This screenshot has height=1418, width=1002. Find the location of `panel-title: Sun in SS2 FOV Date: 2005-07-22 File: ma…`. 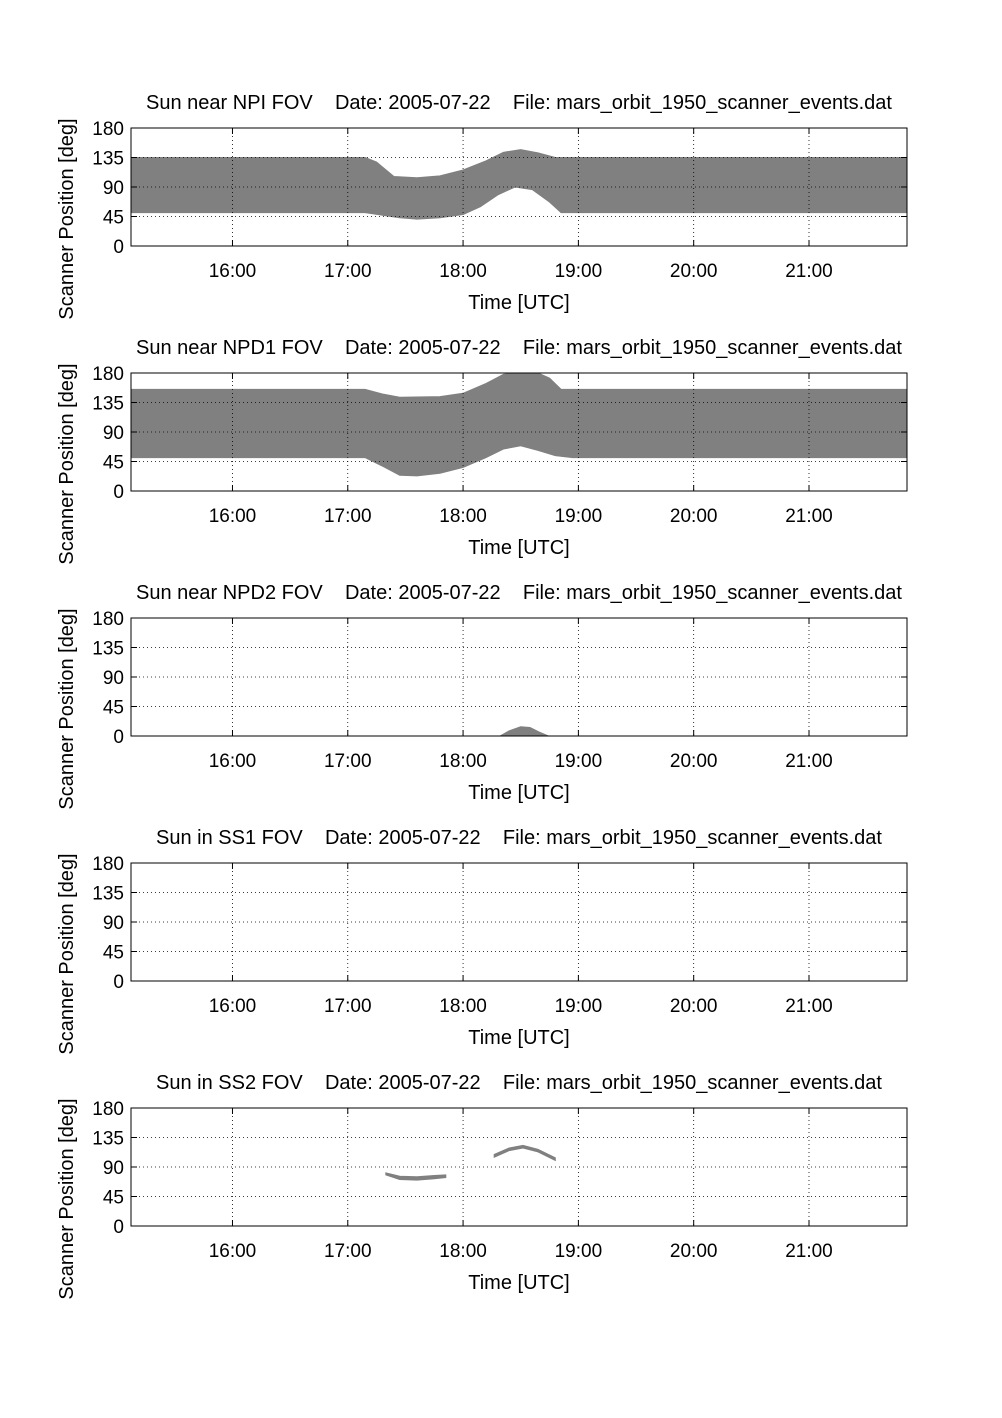

panel-title: Sun in SS2 FOV Date: 2005-07-22 File: ma… is located at coordinates (519, 1083).